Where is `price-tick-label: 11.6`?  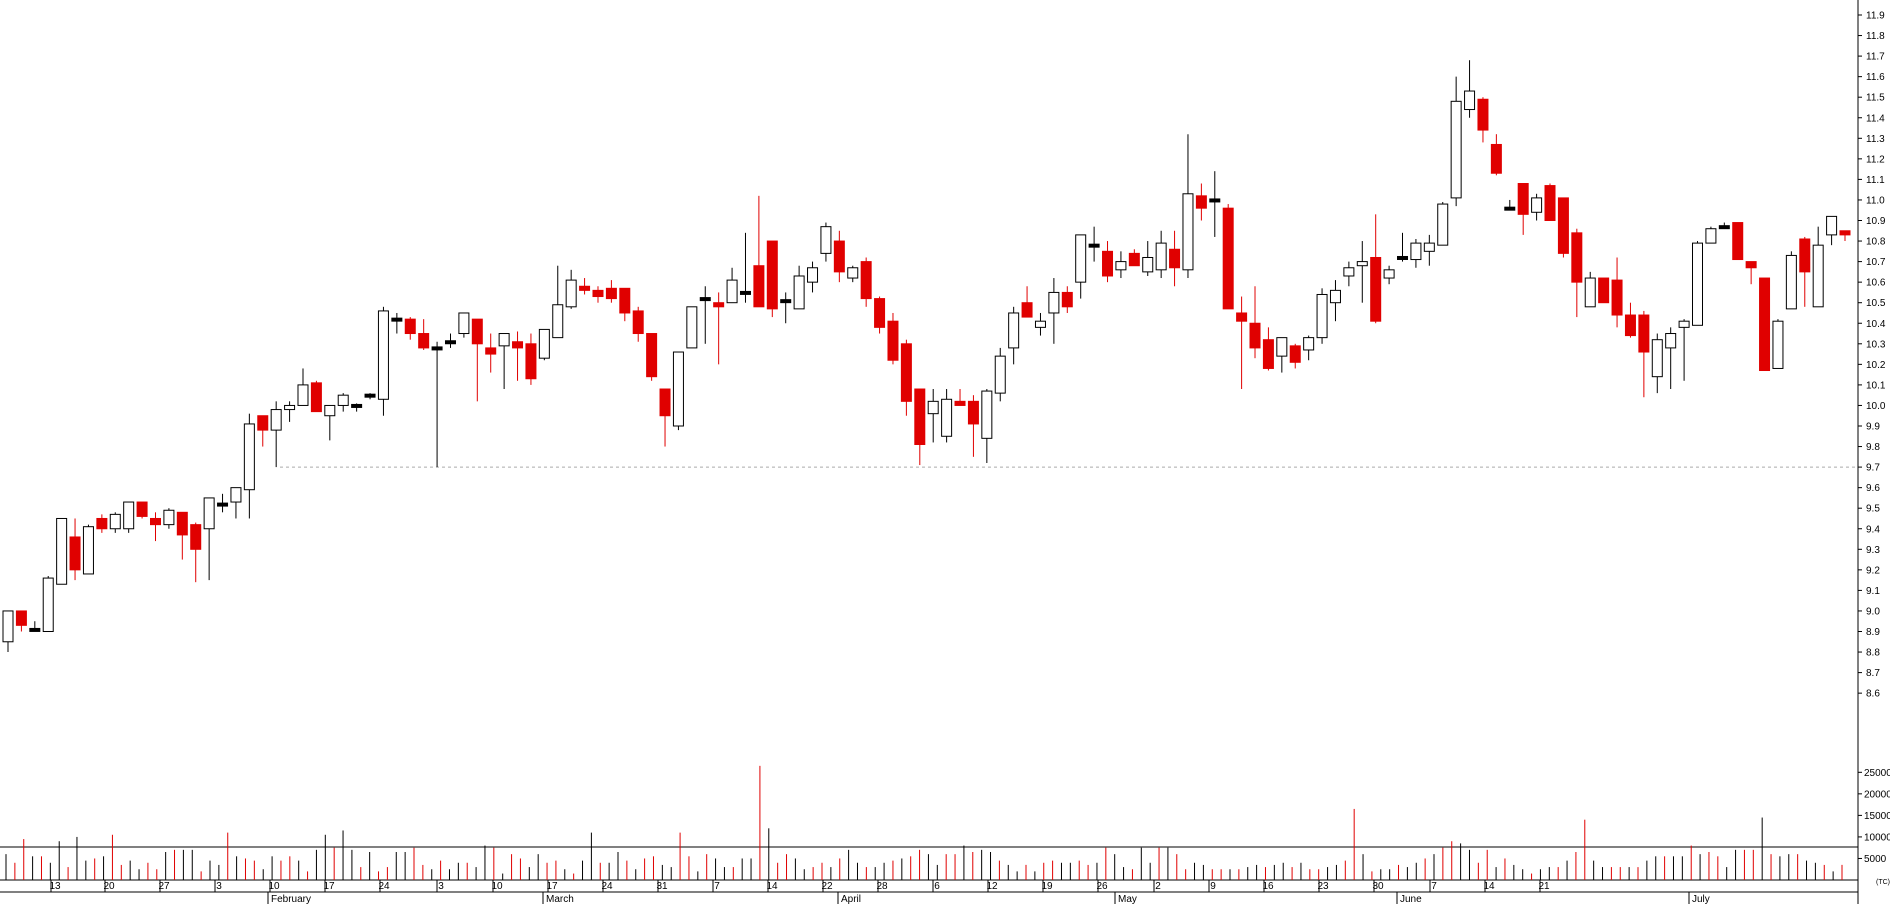 price-tick-label: 11.6 is located at coordinates (1875, 77).